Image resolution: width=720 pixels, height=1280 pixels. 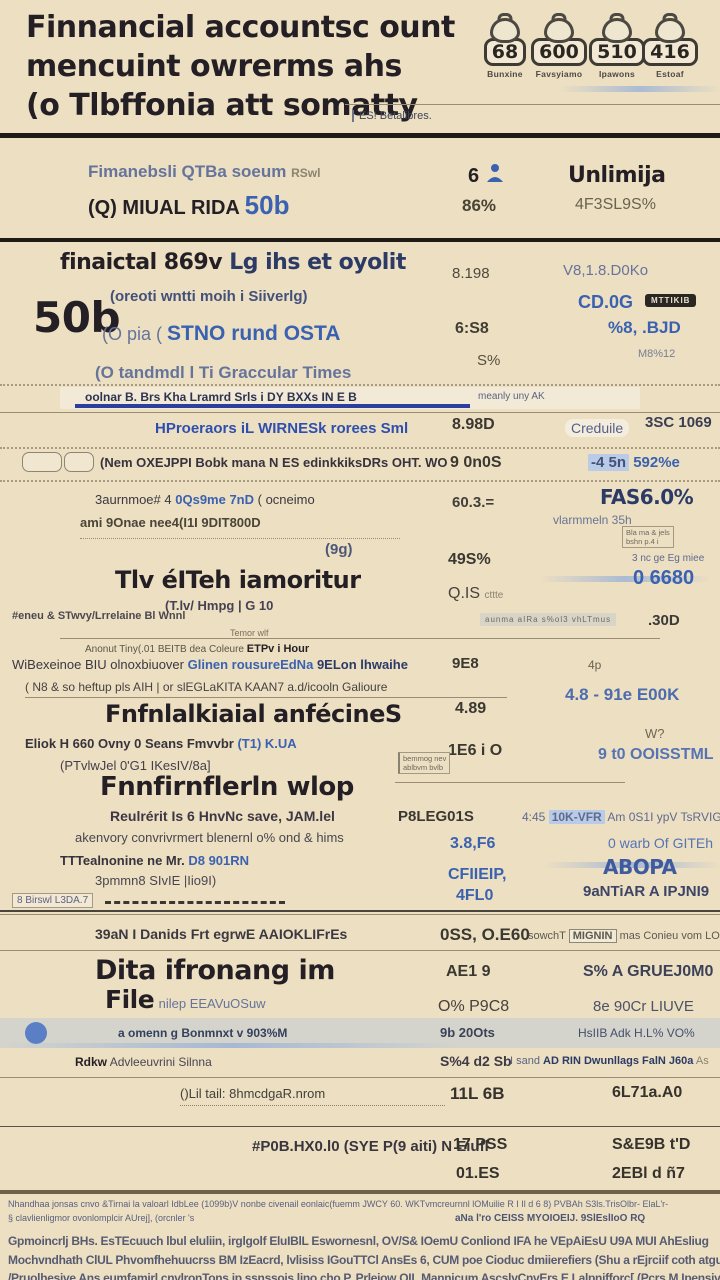 I want to click on row15-label-rest: Advleeuvrini Silnna, so click(x=160, y=1062).